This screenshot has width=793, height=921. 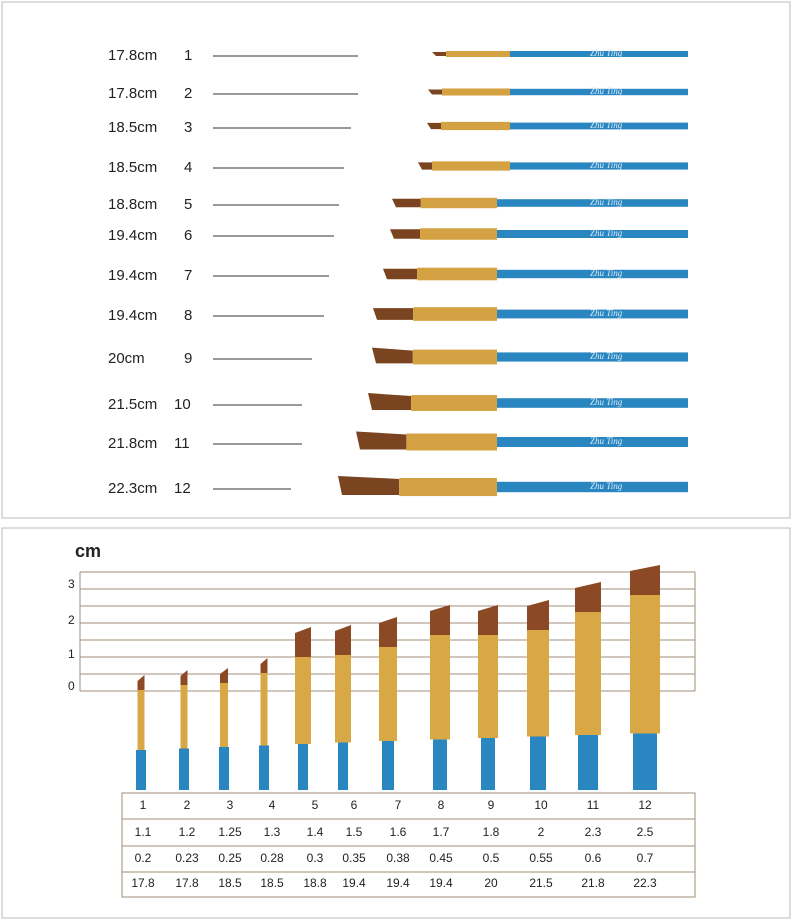 I want to click on table-cell: 8, so click(x=441, y=805).